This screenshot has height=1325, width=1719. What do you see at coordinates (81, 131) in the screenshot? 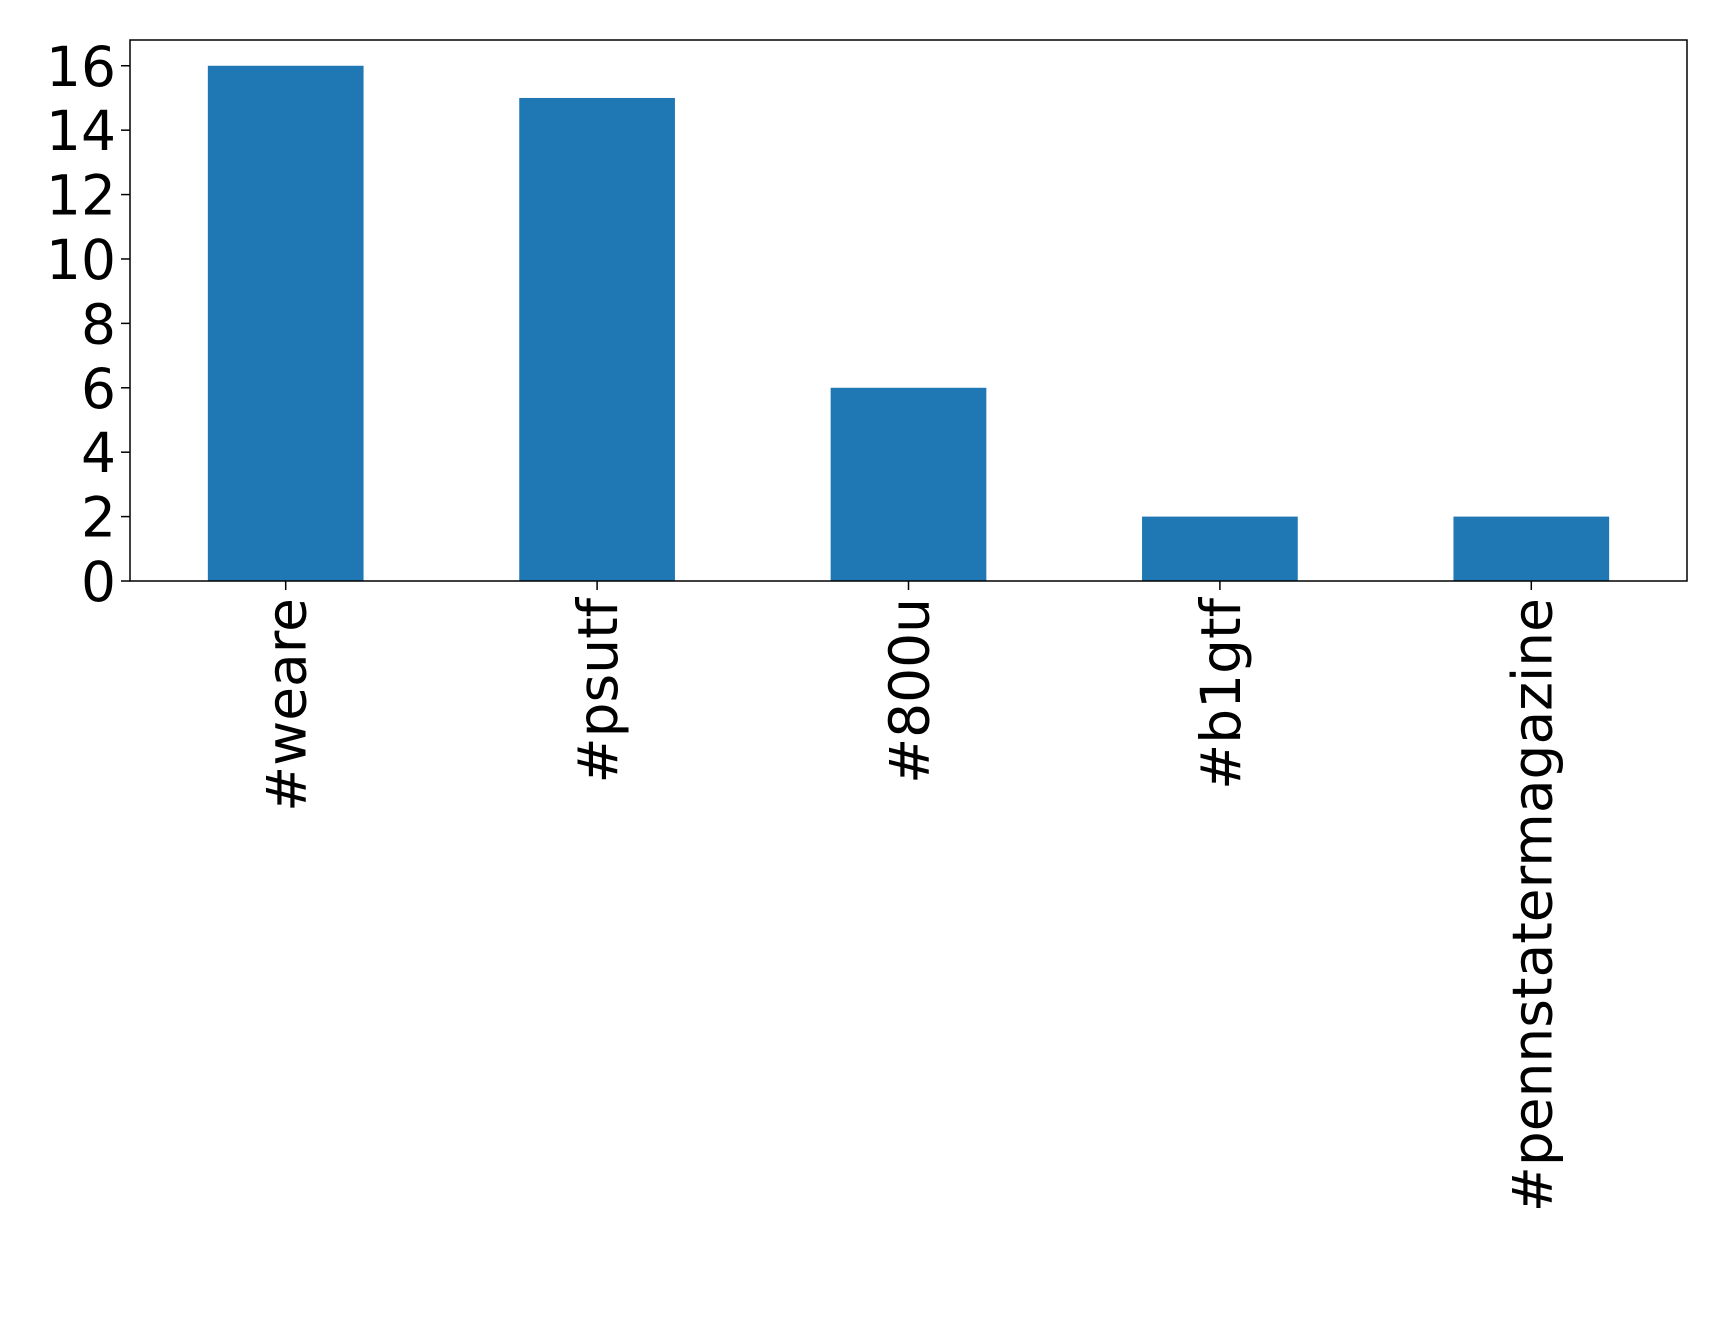
I see `y-tick-label: 14` at bounding box center [81, 131].